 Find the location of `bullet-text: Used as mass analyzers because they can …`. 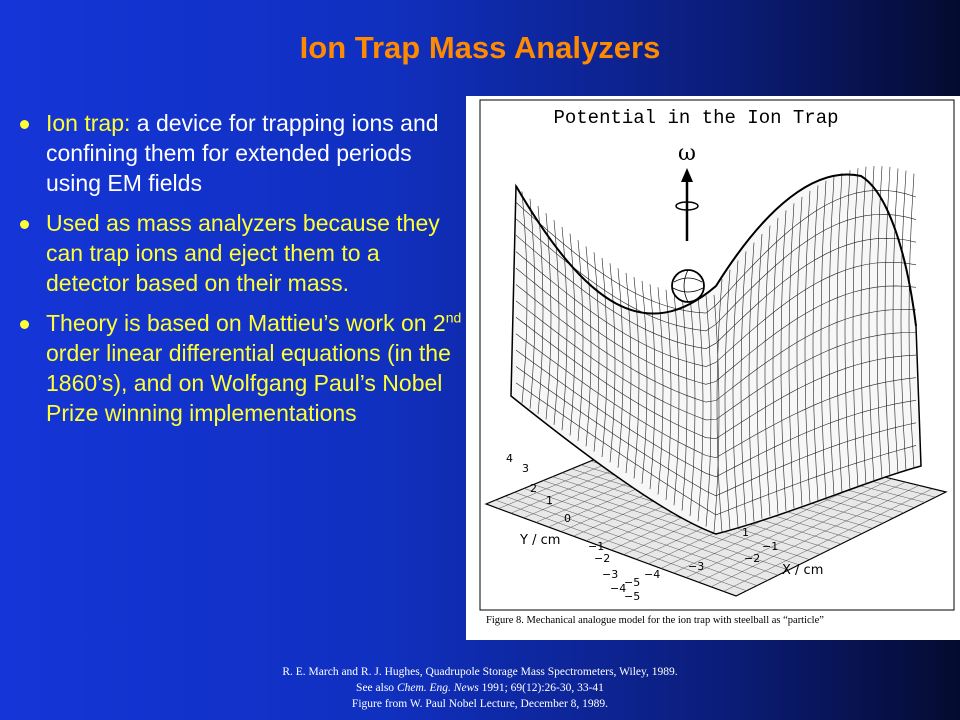

bullet-text: Used as mass analyzers because they can … is located at coordinates (243, 253).